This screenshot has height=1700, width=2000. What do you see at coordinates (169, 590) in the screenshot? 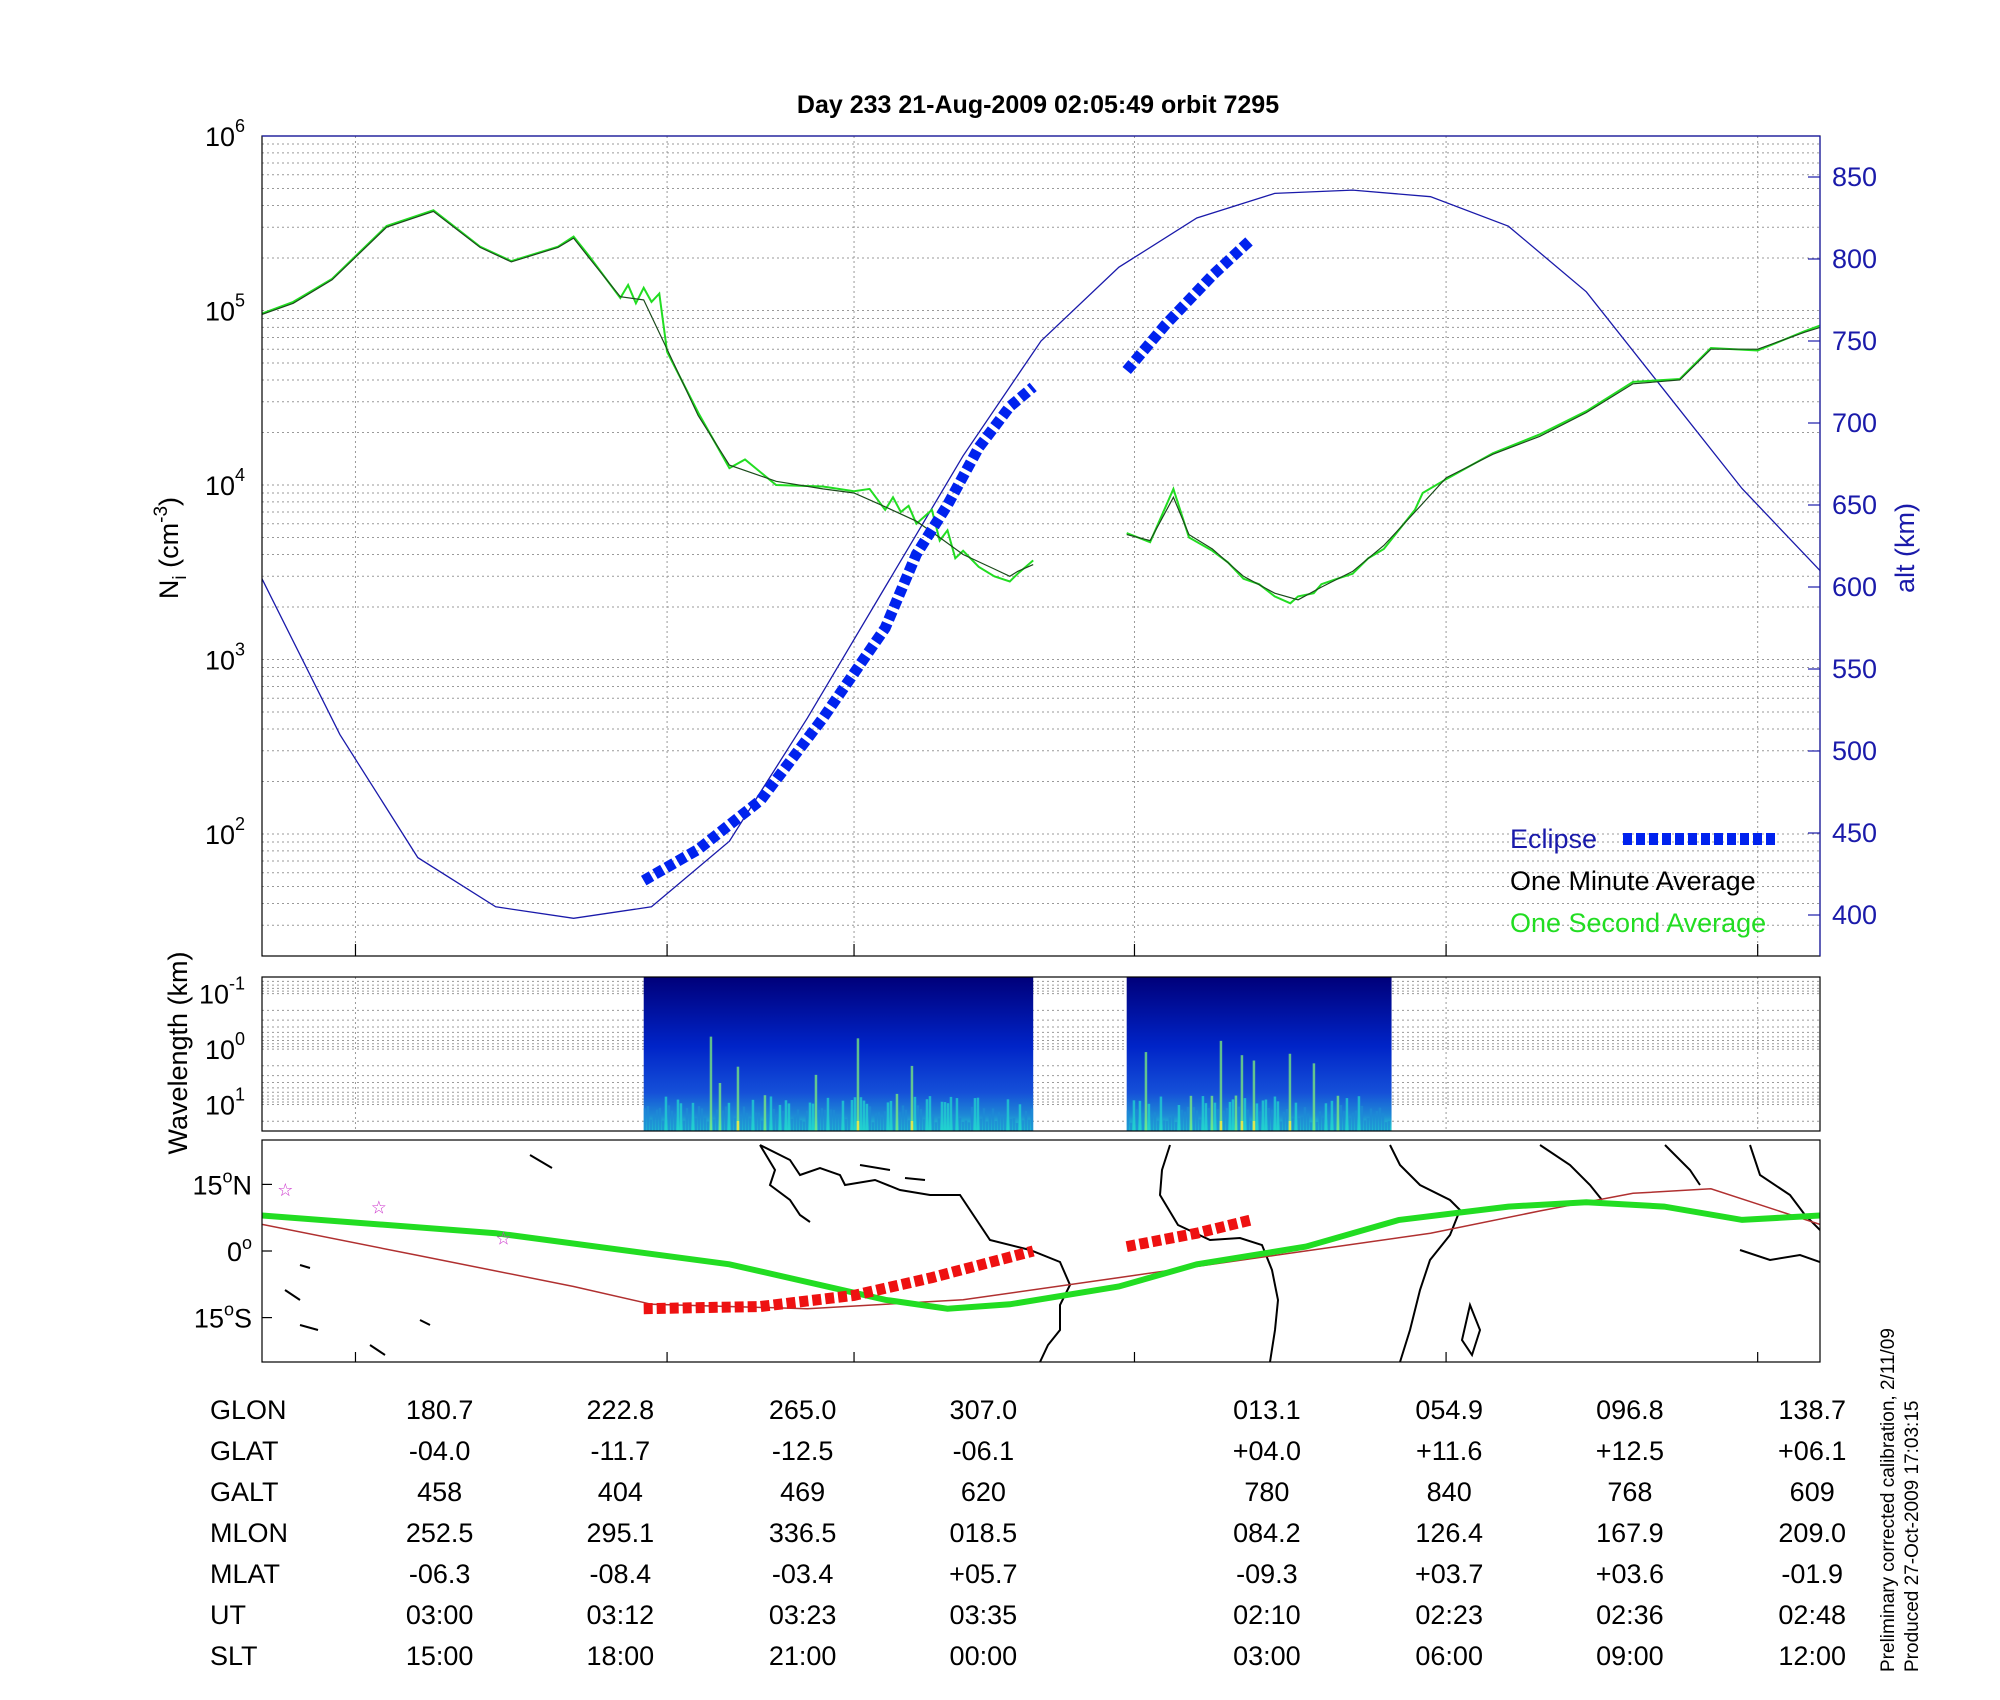
I see `left-axis-label-base: N` at bounding box center [169, 590].